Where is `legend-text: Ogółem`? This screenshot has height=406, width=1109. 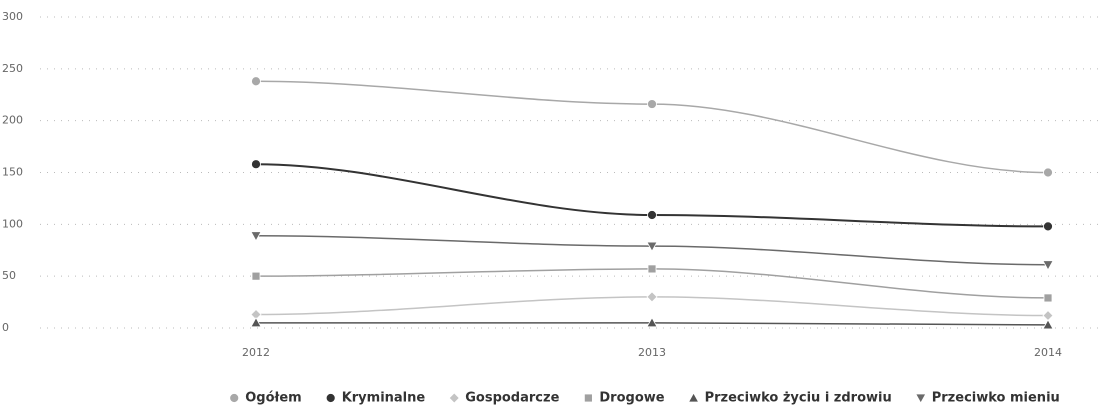 legend-text: Ogółem is located at coordinates (273, 398).